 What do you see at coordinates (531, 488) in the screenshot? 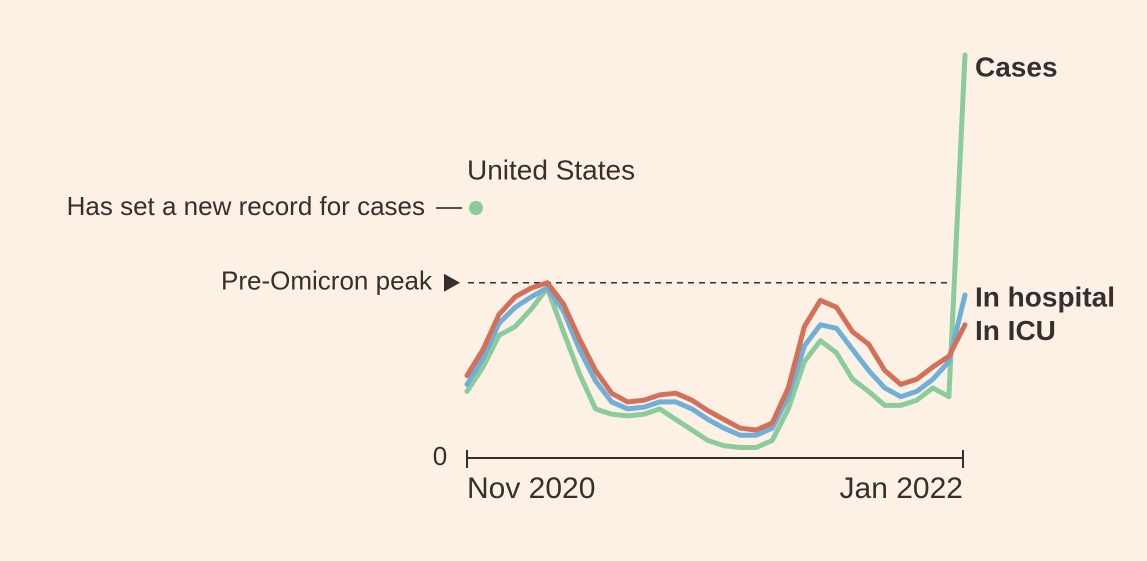
I see `x-tick-label: Nov 2020` at bounding box center [531, 488].